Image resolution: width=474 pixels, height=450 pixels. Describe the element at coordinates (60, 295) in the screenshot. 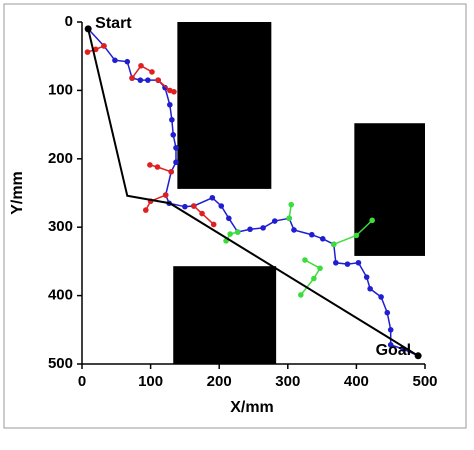

I see `y-tick-label: 400` at that location.